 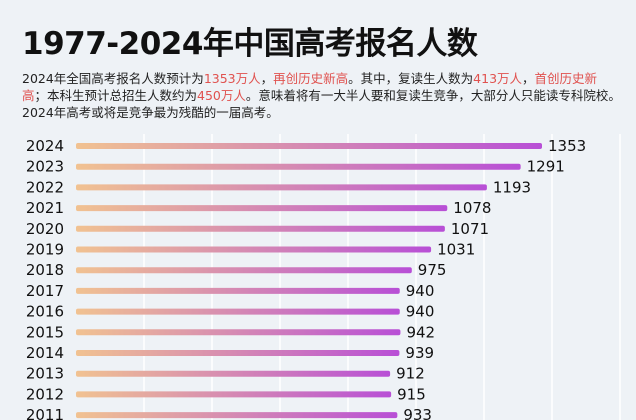 I want to click on year-label-2014: 2014, so click(x=45, y=353).